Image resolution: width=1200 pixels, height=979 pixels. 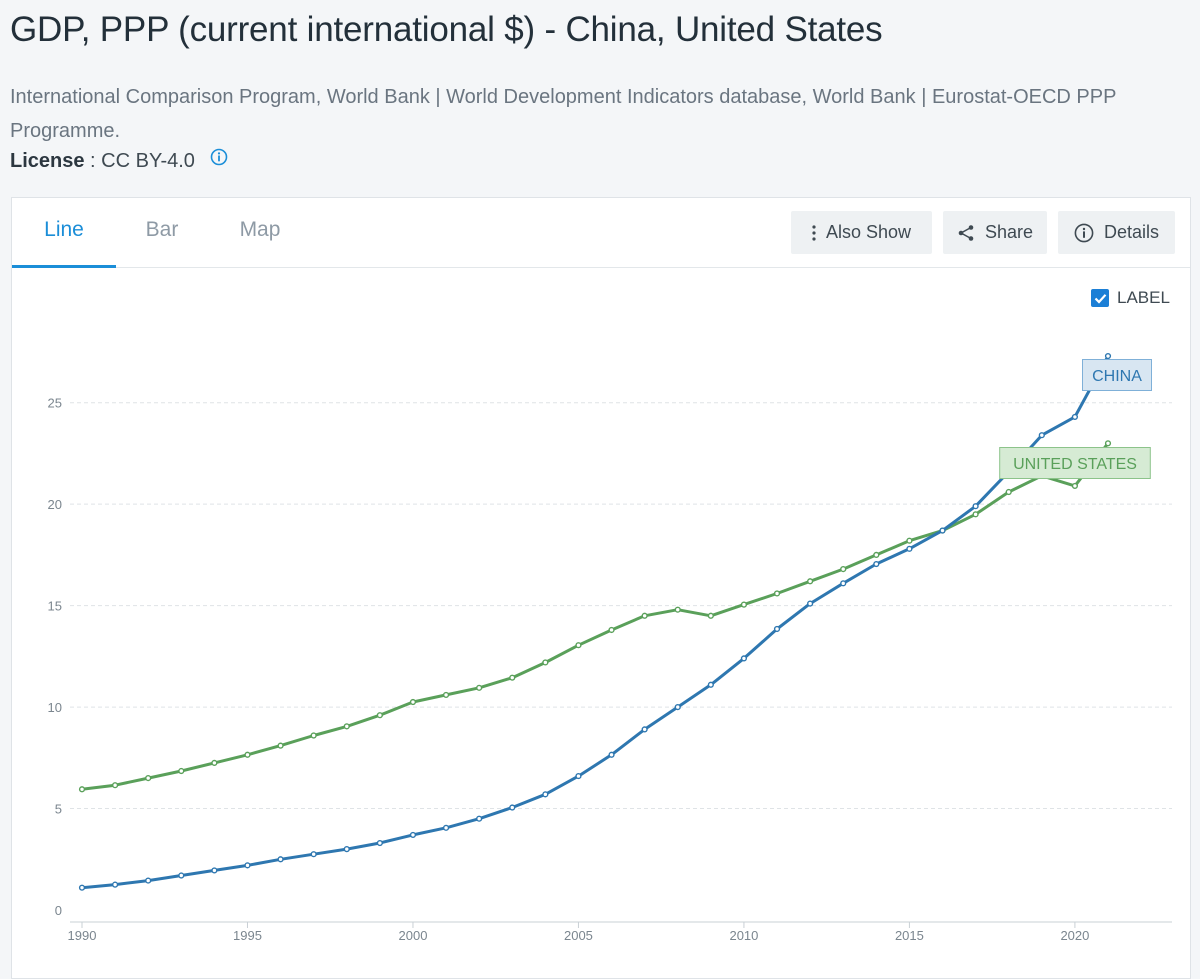 I want to click on tab-bar: Bar, so click(x=162, y=229).